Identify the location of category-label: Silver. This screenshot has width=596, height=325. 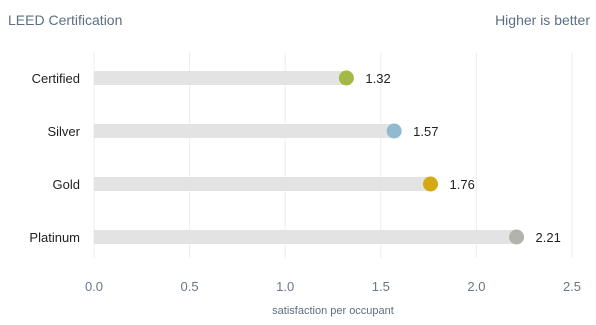
(63, 131).